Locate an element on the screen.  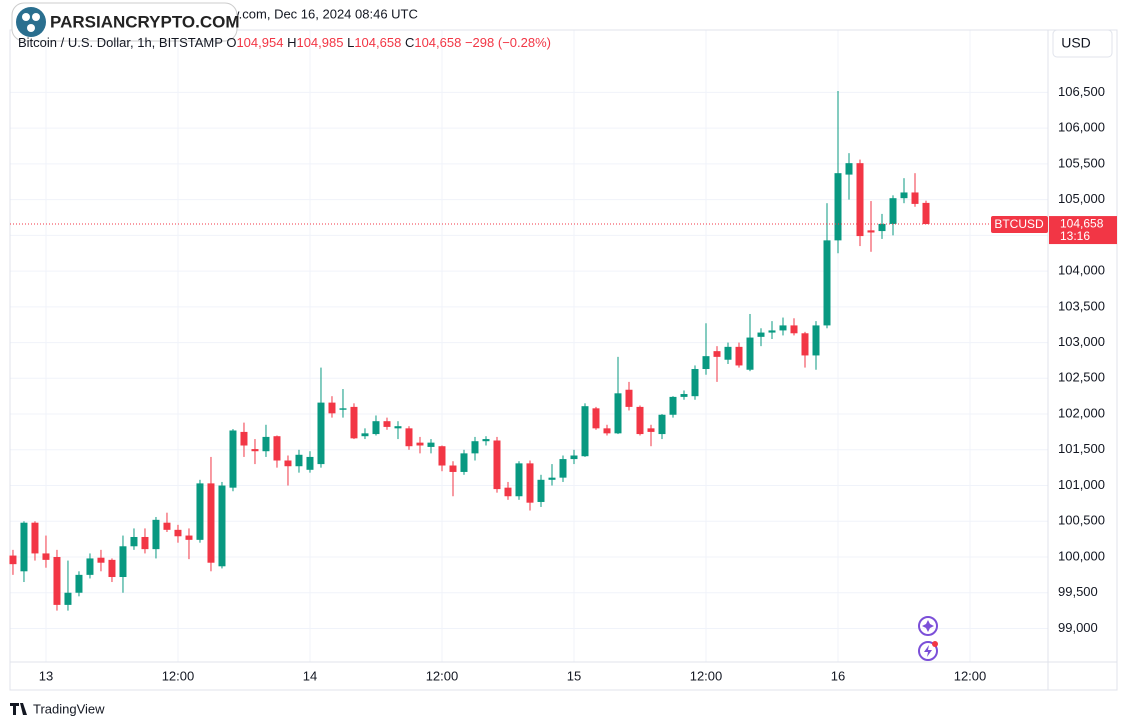
change: −298 (−0.28%) is located at coordinates (507, 42).